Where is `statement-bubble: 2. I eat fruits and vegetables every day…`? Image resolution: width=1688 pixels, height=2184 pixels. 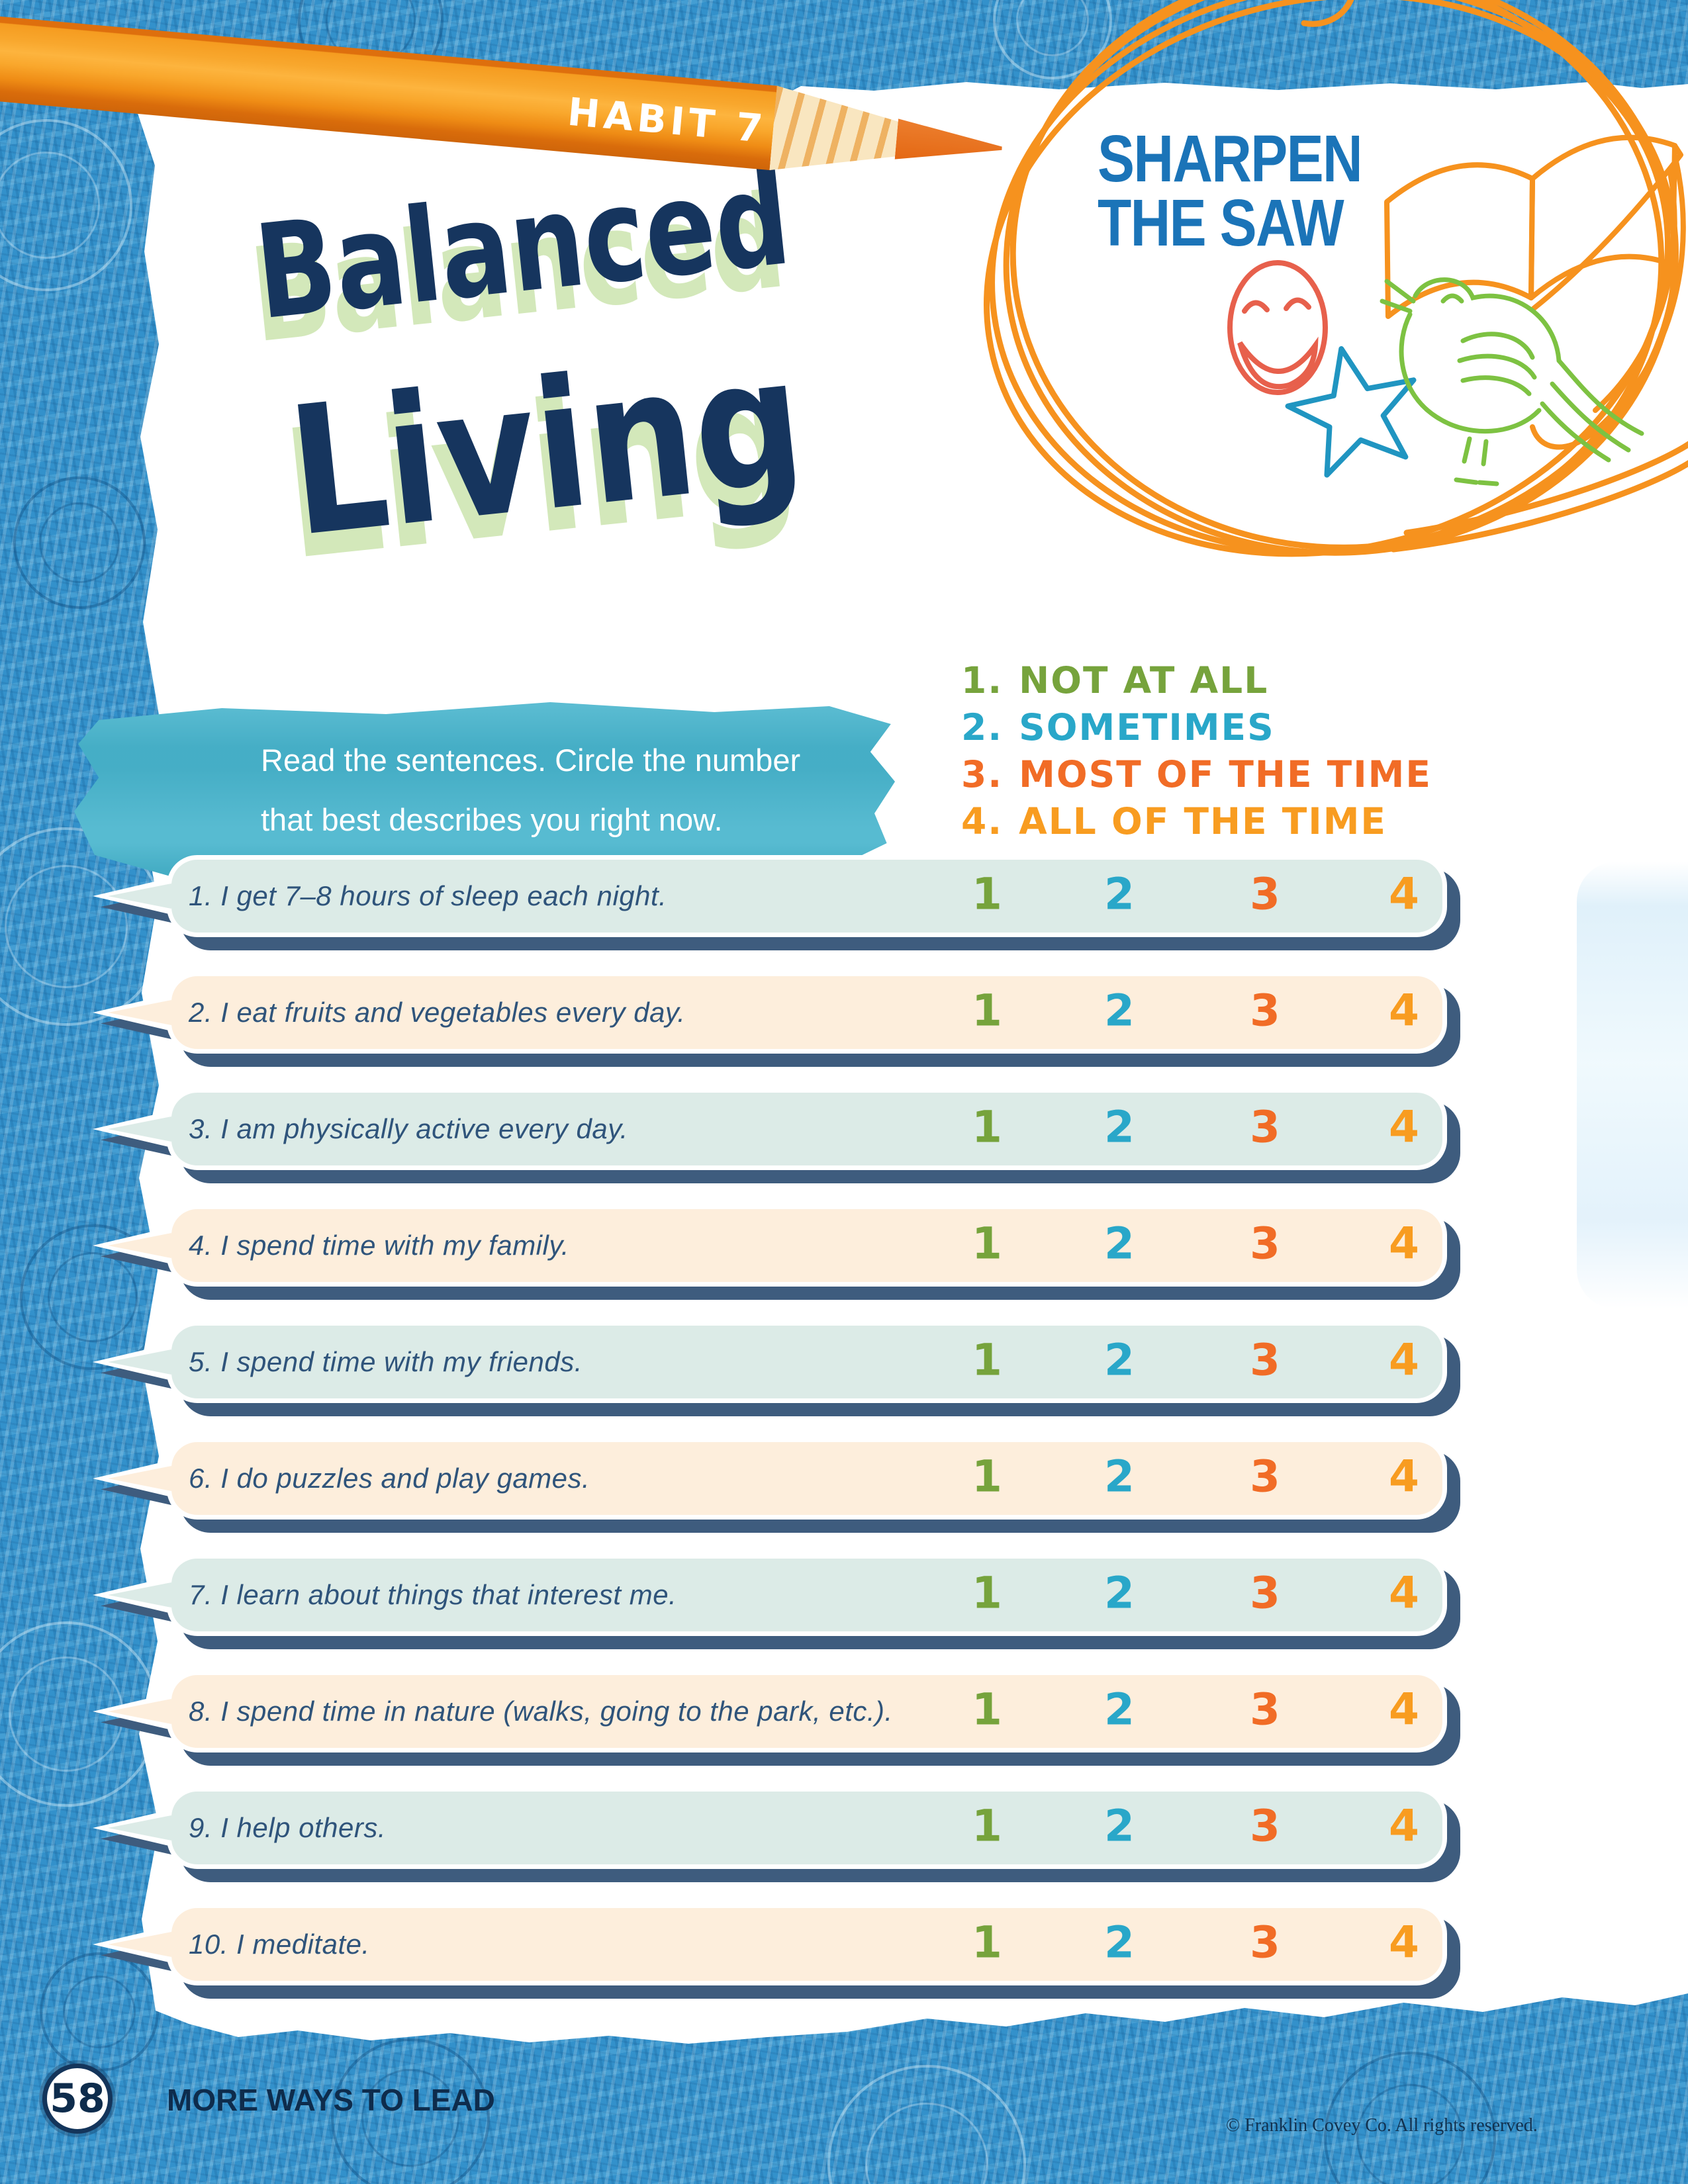
statement-bubble: 2. I eat fruits and vegetables every day… is located at coordinates (807, 1013).